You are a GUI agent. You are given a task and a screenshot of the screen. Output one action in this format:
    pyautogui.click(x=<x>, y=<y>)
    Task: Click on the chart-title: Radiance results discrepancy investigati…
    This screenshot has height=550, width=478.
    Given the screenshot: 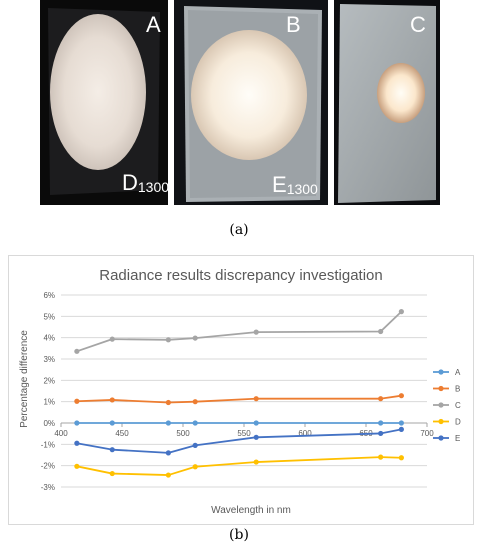 What is the action you would take?
    pyautogui.click(x=240, y=275)
    